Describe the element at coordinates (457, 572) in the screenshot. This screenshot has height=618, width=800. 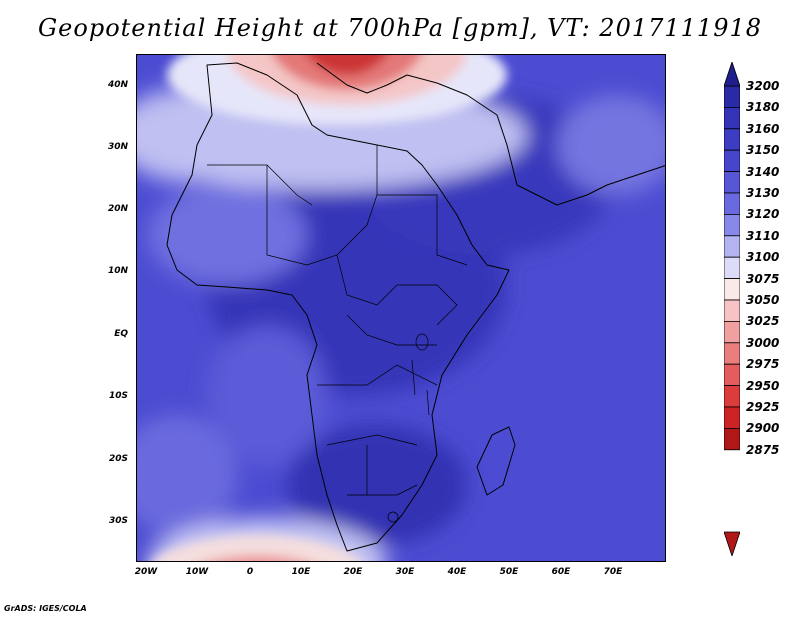
I see `lon-tick: 40E` at that location.